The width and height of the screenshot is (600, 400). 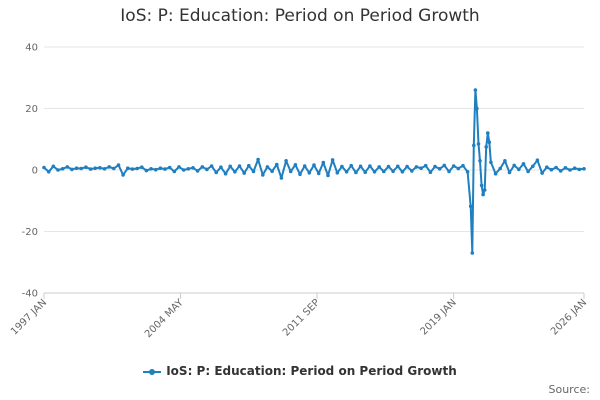 What do you see at coordinates (29, 317) in the screenshot?
I see `x-tick-label: 1997 JAN` at bounding box center [29, 317].